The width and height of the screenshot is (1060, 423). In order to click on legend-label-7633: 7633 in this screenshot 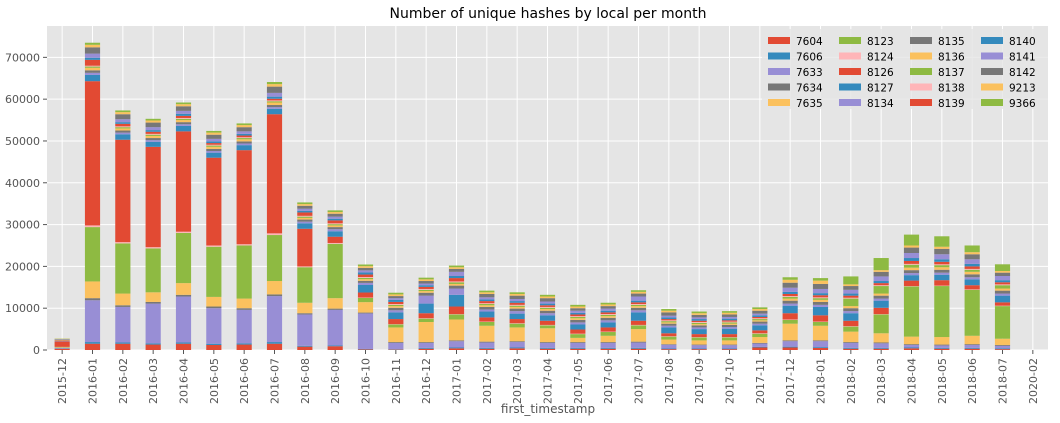, I will do `click(809, 73)`.